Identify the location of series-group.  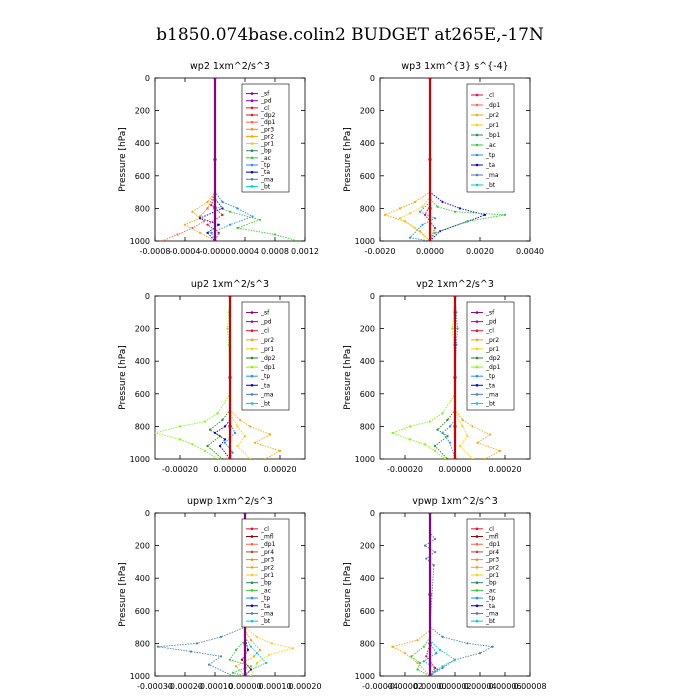
(230, 159).